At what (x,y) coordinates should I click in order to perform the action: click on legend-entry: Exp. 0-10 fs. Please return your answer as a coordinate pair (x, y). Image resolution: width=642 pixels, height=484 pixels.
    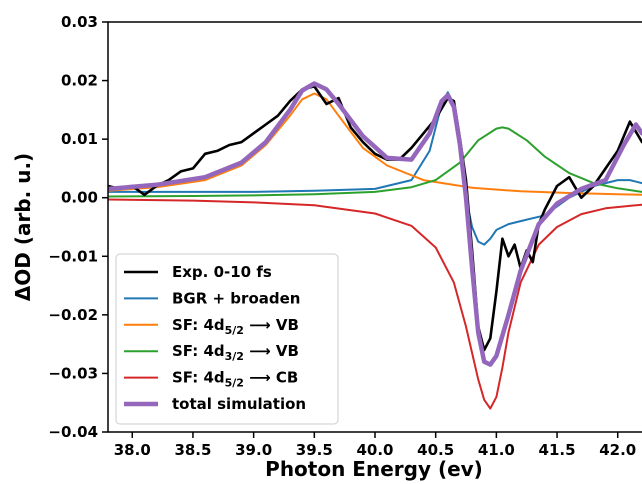
    Looking at the image, I should click on (222, 272).